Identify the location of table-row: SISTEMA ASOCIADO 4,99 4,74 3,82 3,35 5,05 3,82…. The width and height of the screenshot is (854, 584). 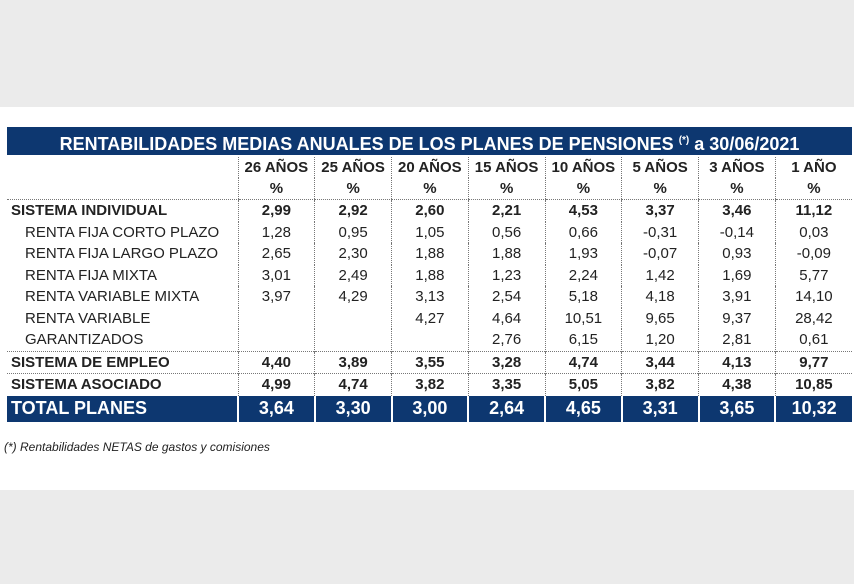
(429, 384).